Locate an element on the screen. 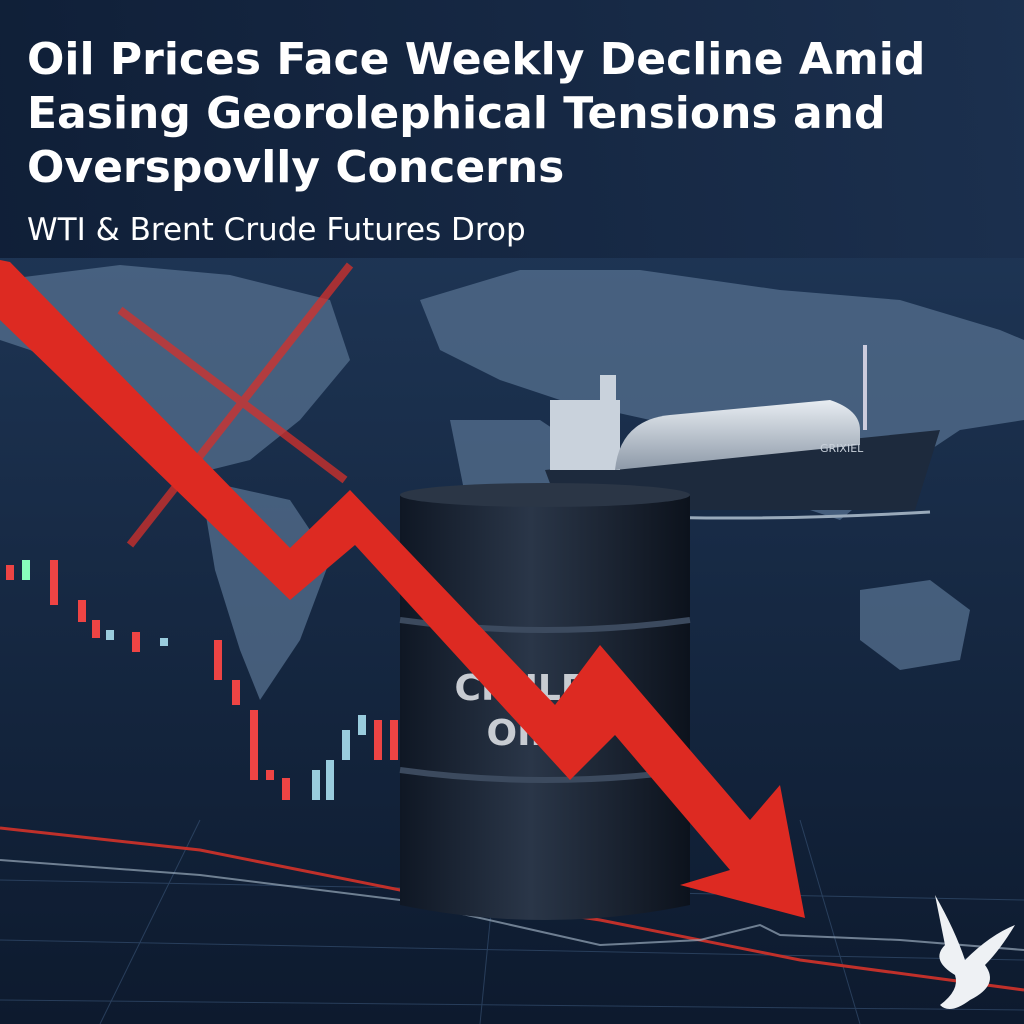  title-line: Overspovlly Concerns is located at coordinates (295, 167).